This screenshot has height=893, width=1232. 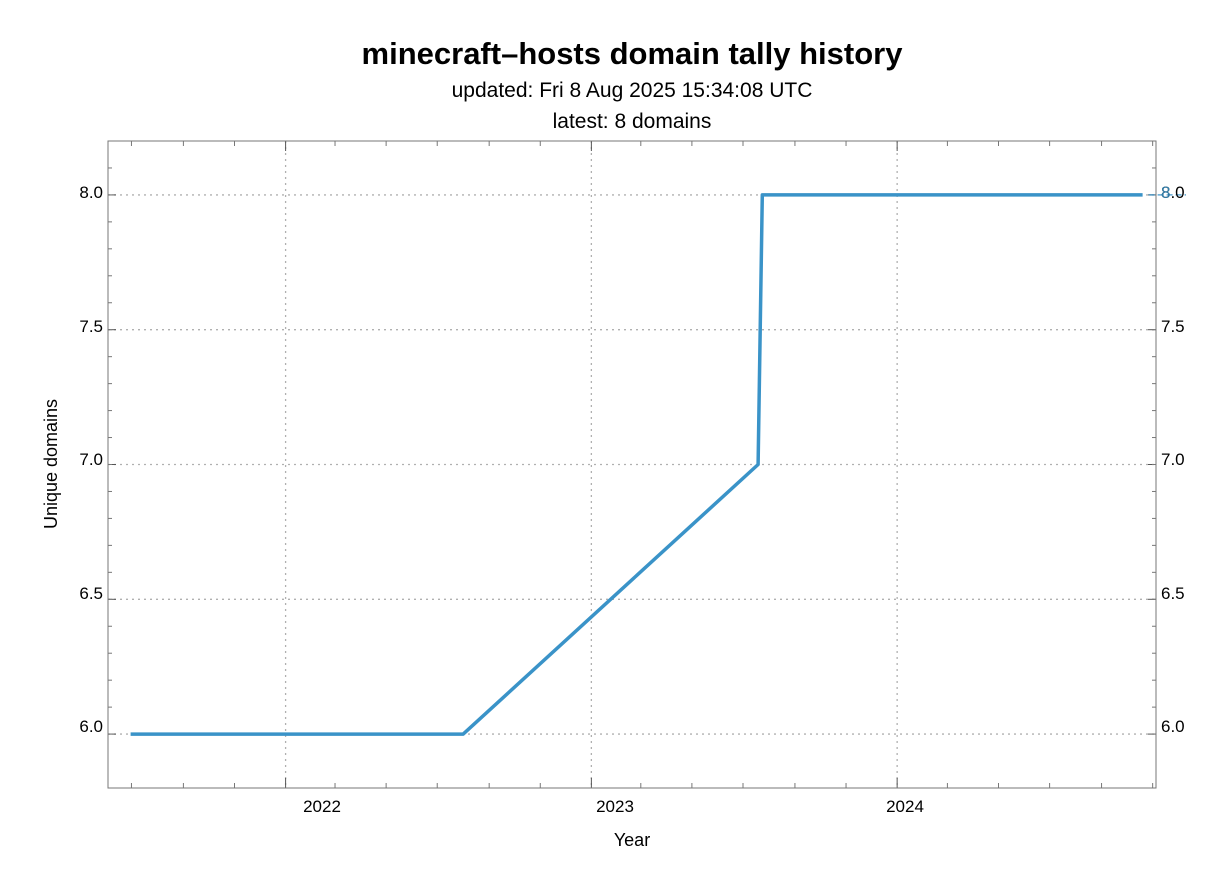 I want to click on x-tick-label-2024: 2024, so click(x=905, y=806).